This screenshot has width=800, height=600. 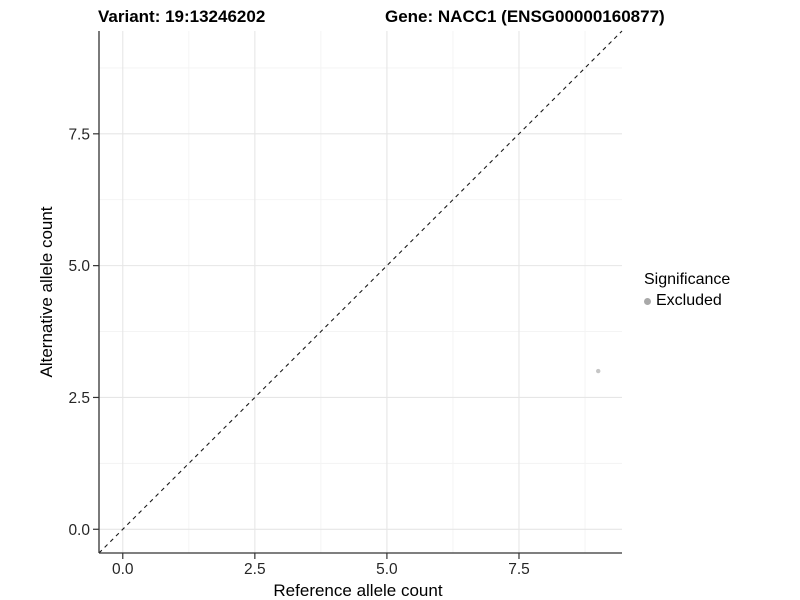 I want to click on y-tick-label: 0.0, so click(x=79, y=530).